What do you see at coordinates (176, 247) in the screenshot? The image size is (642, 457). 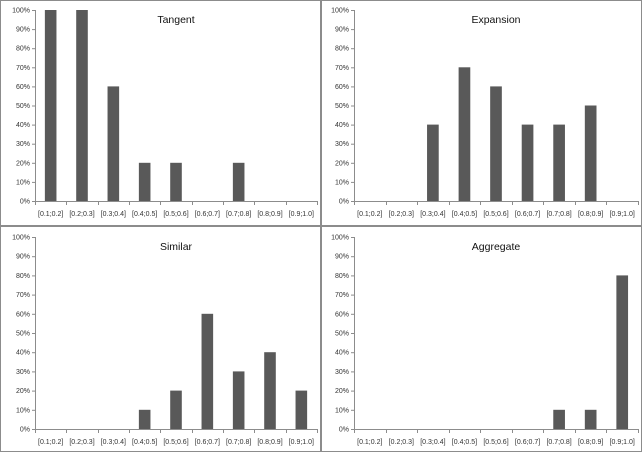 I see `chart-title: Similar` at bounding box center [176, 247].